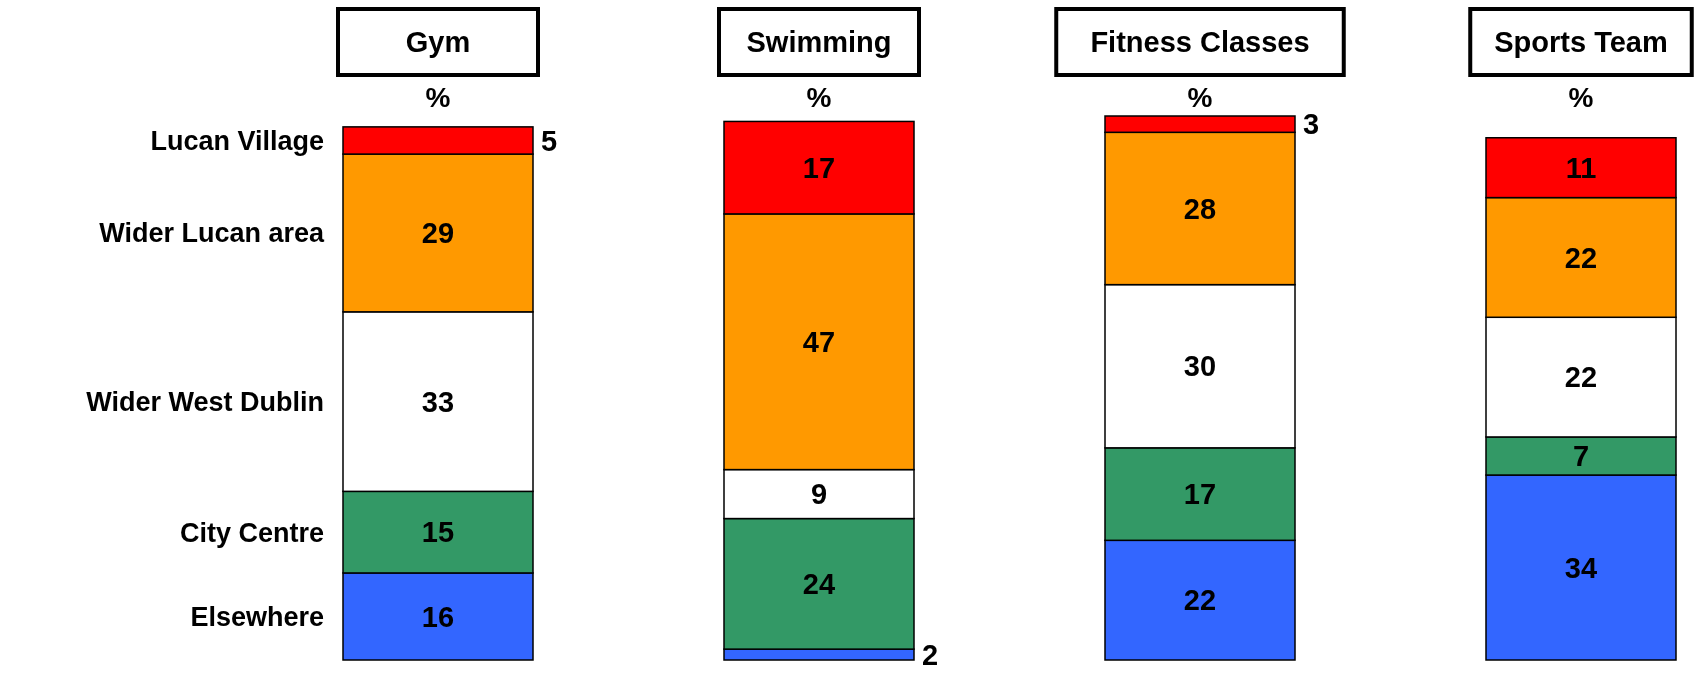 Image resolution: width=1702 pixels, height=673 pixels. I want to click on data-label: 16, so click(438, 616).